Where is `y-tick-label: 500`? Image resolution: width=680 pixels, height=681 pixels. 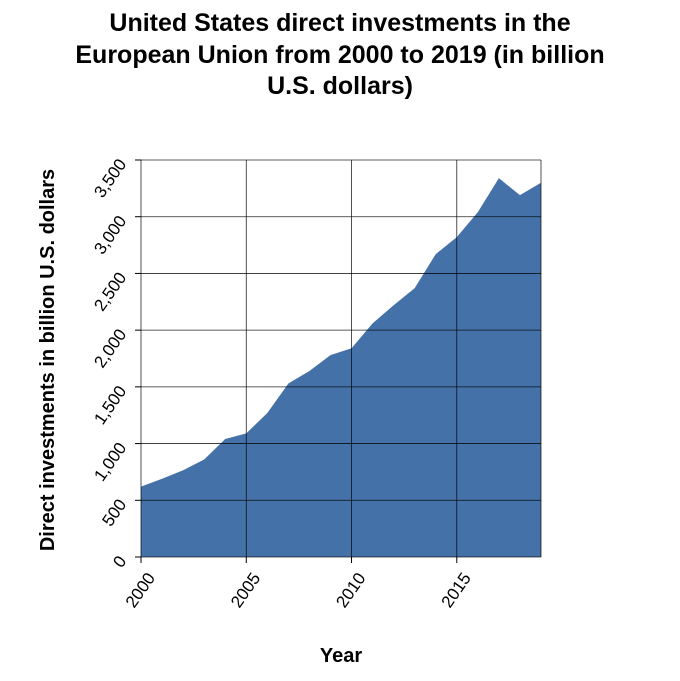
y-tick-label: 500 is located at coordinates (114, 513).